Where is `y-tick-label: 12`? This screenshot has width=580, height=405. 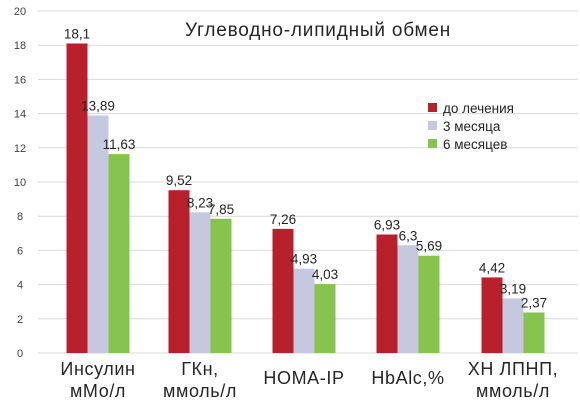
y-tick-label: 12 is located at coordinates (20, 149).